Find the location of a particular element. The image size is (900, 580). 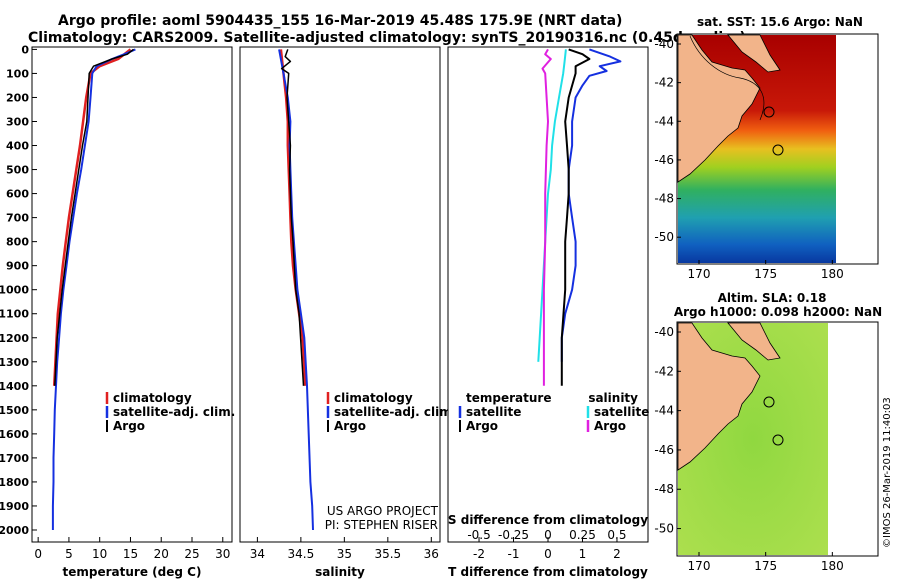

sst-map-title: sat. SST: 15.6 Argo: NaN is located at coordinates (780, 22).